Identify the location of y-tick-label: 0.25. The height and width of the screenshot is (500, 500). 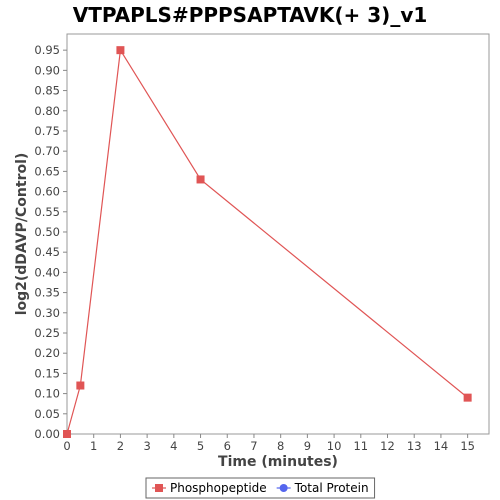
(47, 333).